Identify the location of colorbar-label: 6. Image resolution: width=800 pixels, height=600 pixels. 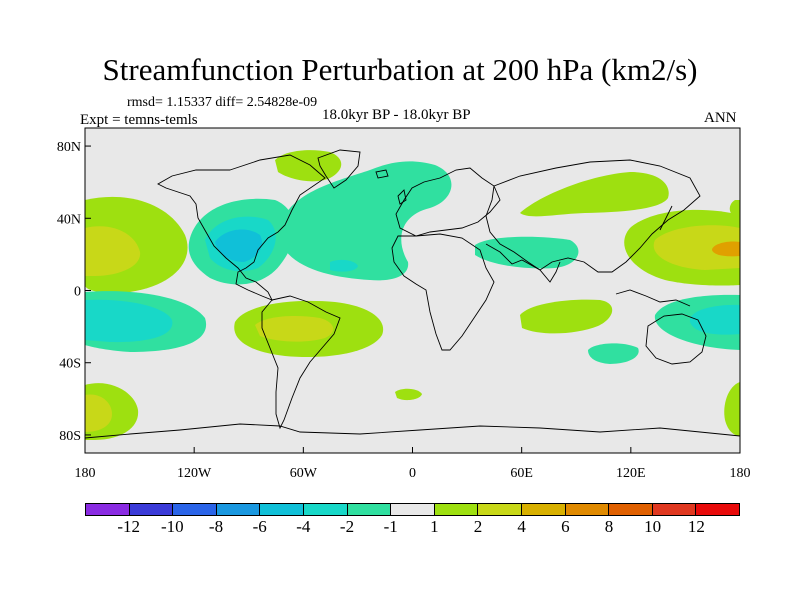
(565, 526).